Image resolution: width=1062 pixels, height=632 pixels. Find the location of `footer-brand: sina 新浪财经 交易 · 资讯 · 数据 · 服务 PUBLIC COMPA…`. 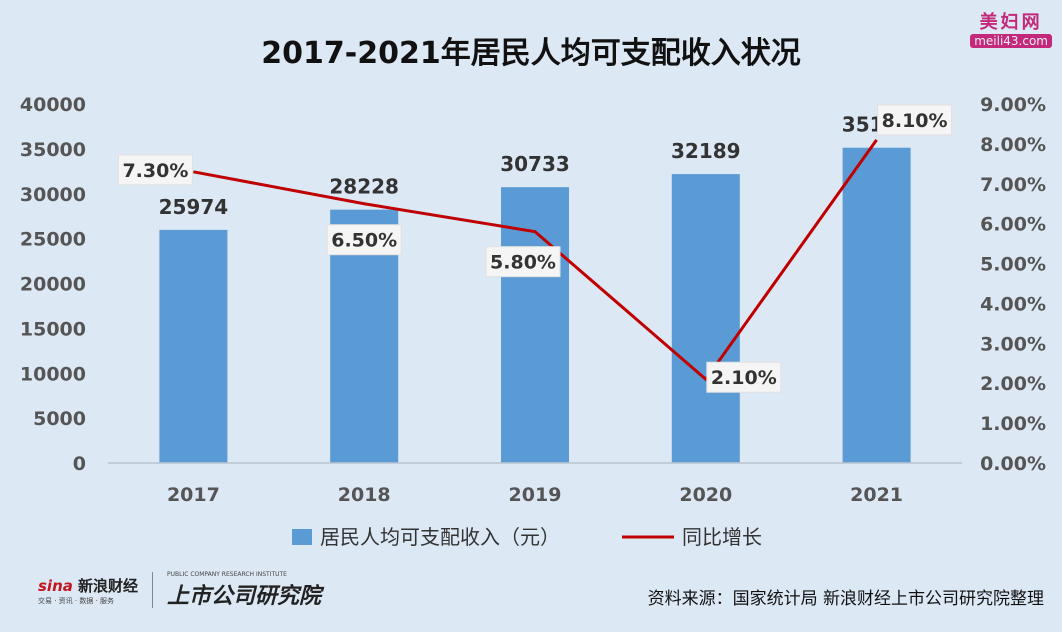

footer-brand: sina 新浪财经 交易 · 资讯 · 数据 · 服务 PUBLIC COMPA… is located at coordinates (179, 590).